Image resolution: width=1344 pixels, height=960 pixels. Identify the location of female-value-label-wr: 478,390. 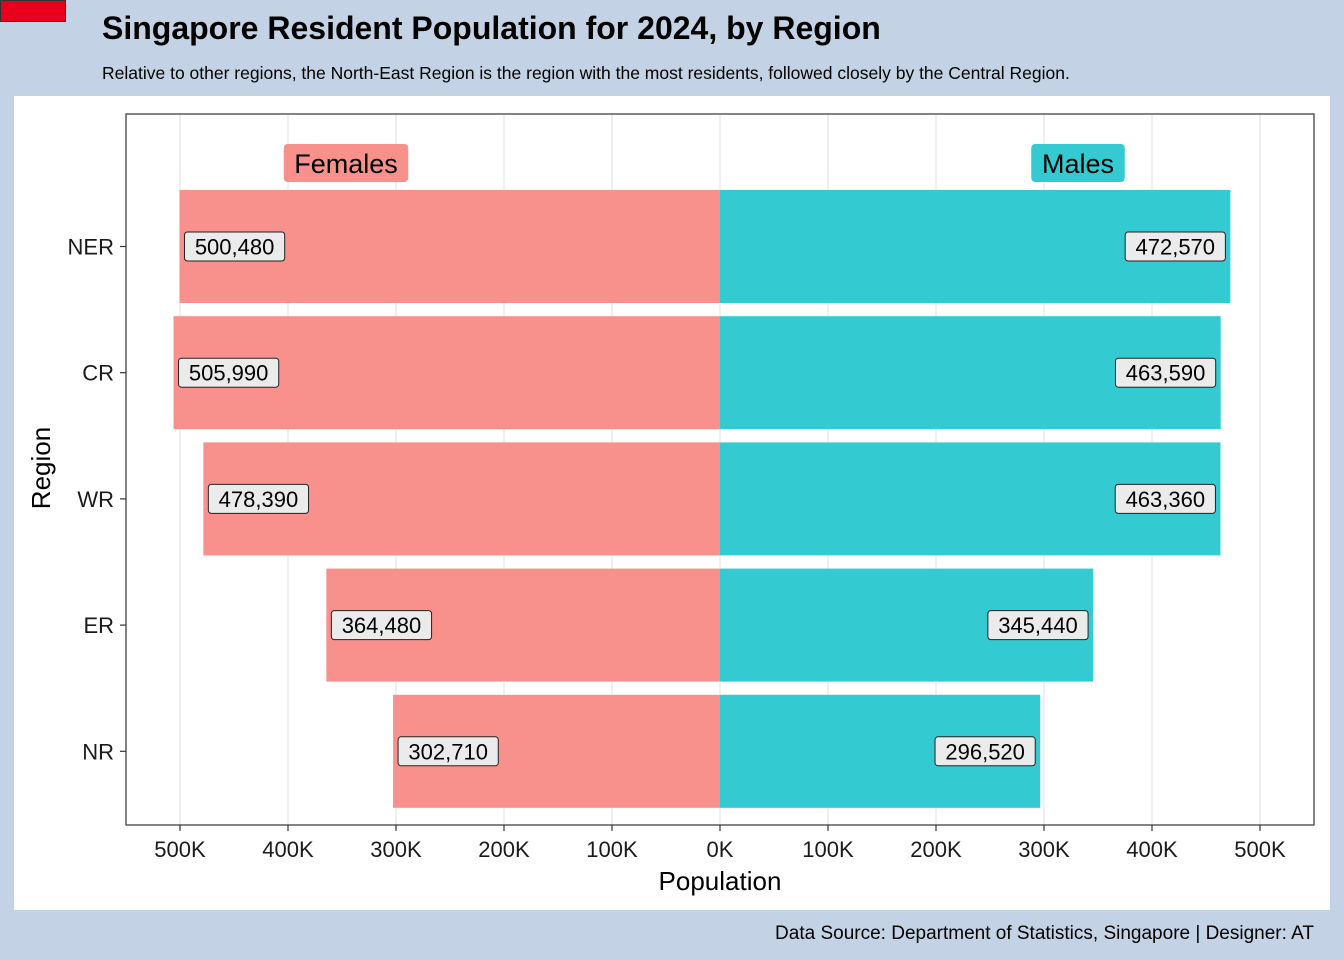
(258, 498).